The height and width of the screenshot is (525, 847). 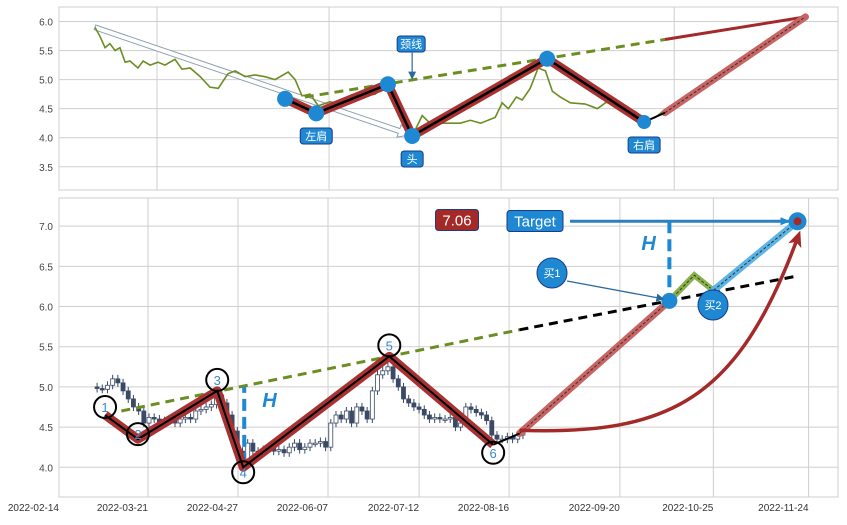 What do you see at coordinates (797, 221) in the screenshot?
I see `target-point-center` at bounding box center [797, 221].